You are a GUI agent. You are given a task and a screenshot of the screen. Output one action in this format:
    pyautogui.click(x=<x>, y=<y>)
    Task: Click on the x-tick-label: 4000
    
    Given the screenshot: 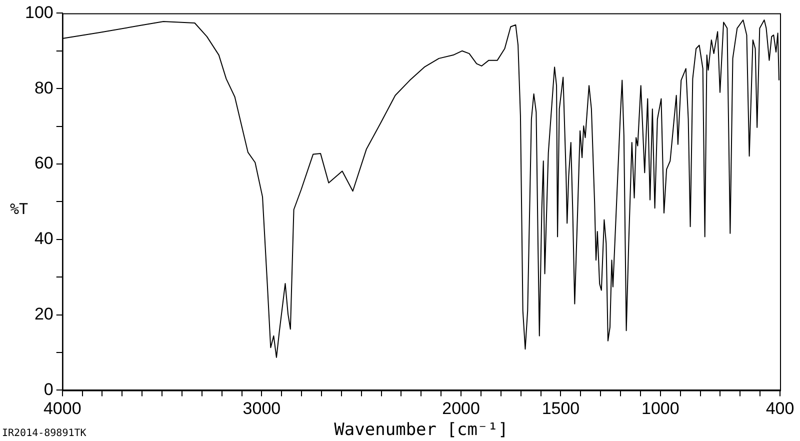 What is the action you would take?
    pyautogui.click(x=62, y=408)
    